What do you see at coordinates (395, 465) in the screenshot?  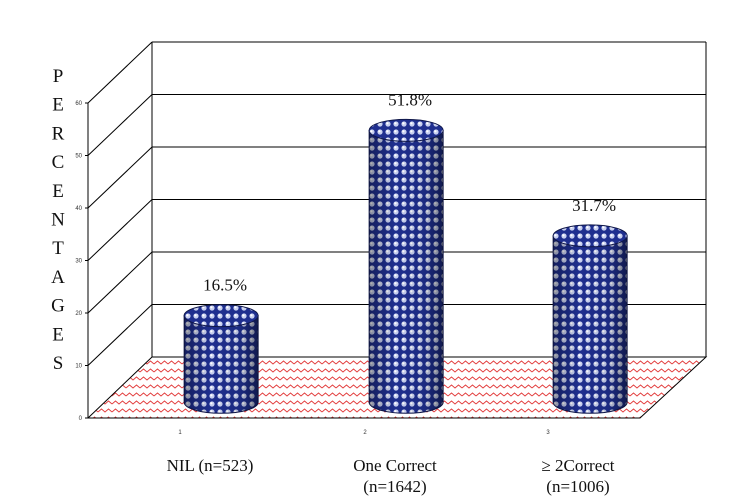 I see `category-label: One Correct` at bounding box center [395, 465].